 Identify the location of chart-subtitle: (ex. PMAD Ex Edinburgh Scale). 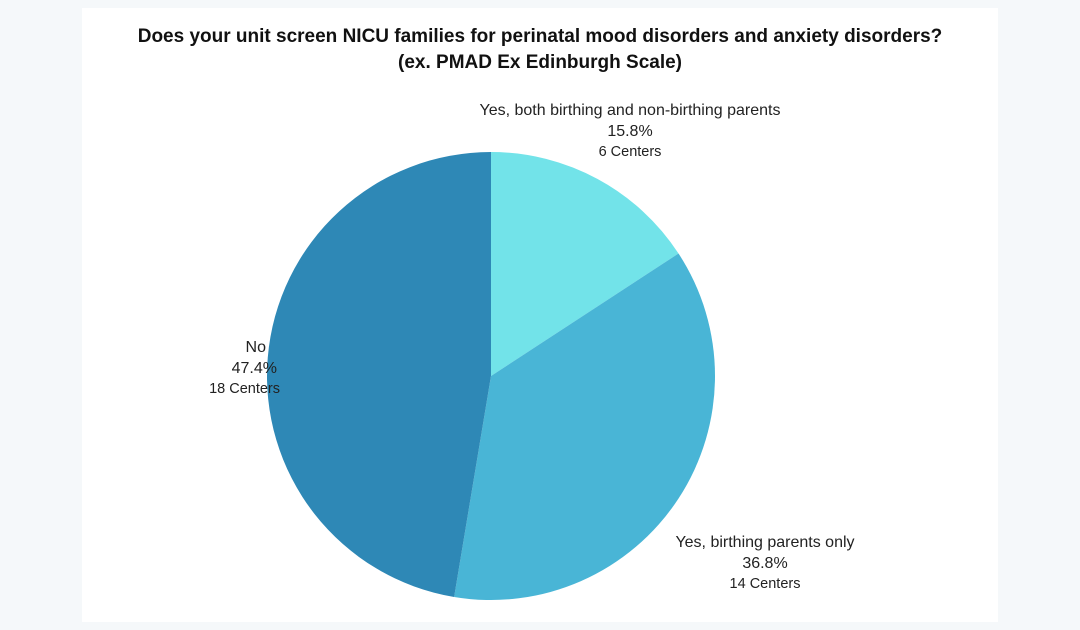
(540, 62).